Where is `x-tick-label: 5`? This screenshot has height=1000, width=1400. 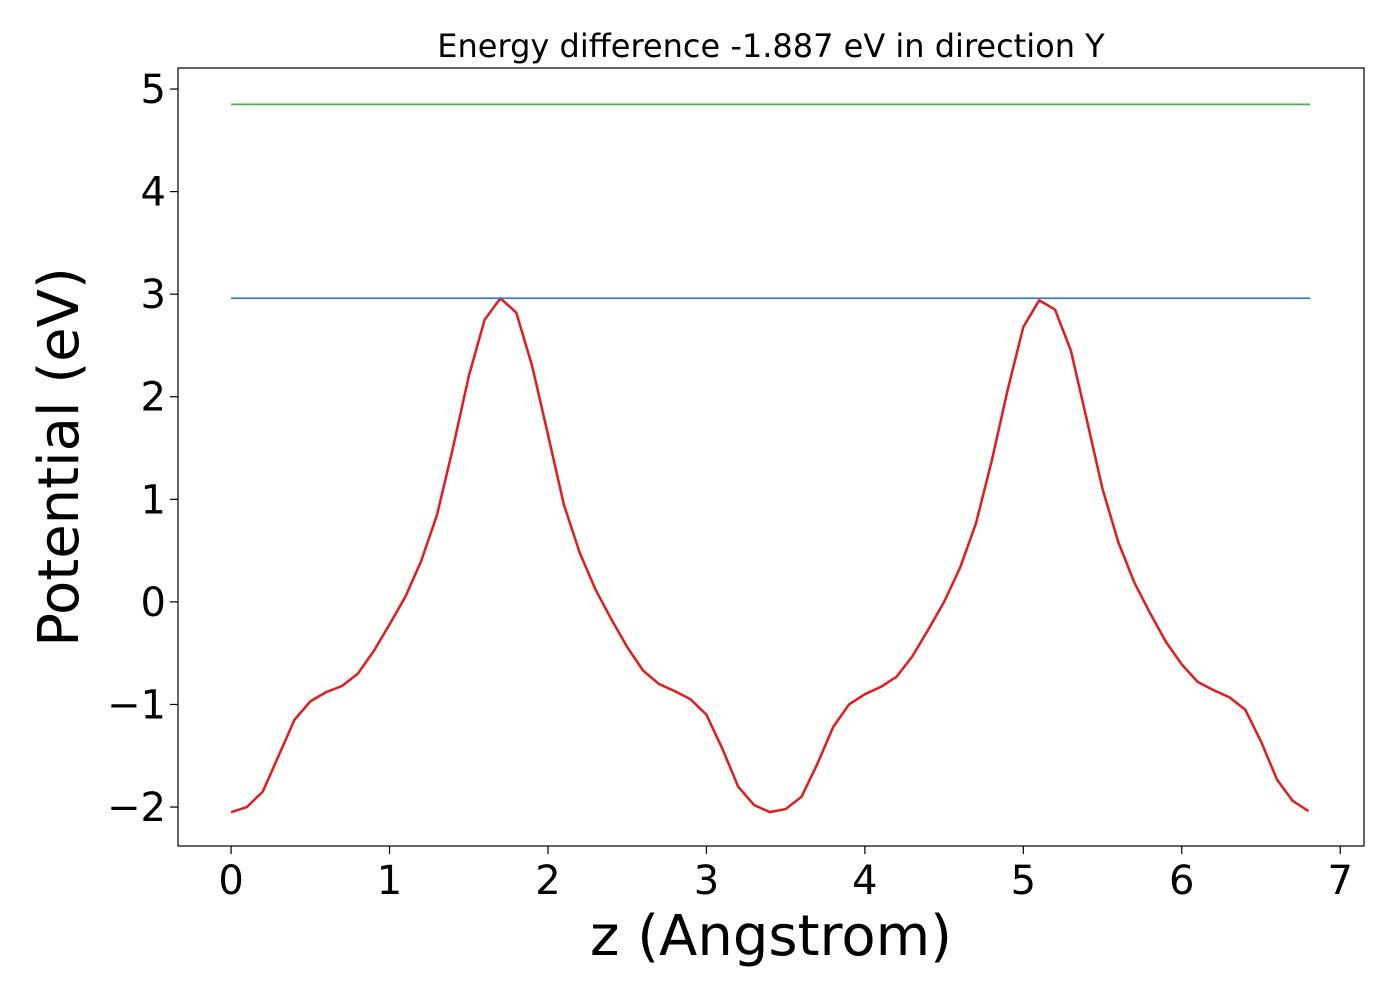 x-tick-label: 5 is located at coordinates (1023, 881).